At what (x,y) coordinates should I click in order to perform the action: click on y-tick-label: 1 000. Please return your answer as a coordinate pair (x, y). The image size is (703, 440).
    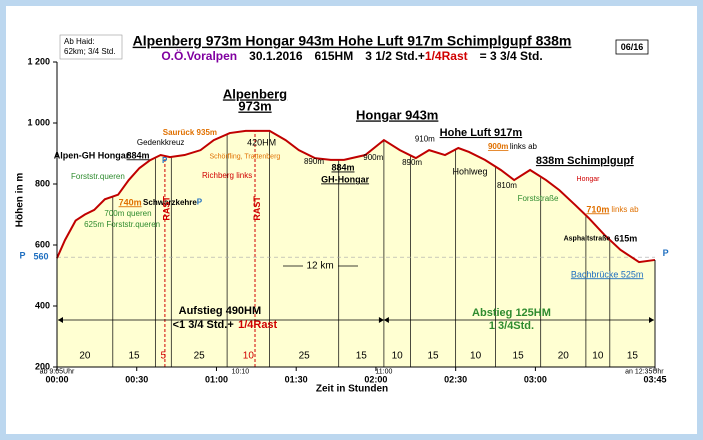
    Looking at the image, I should click on (38, 122).